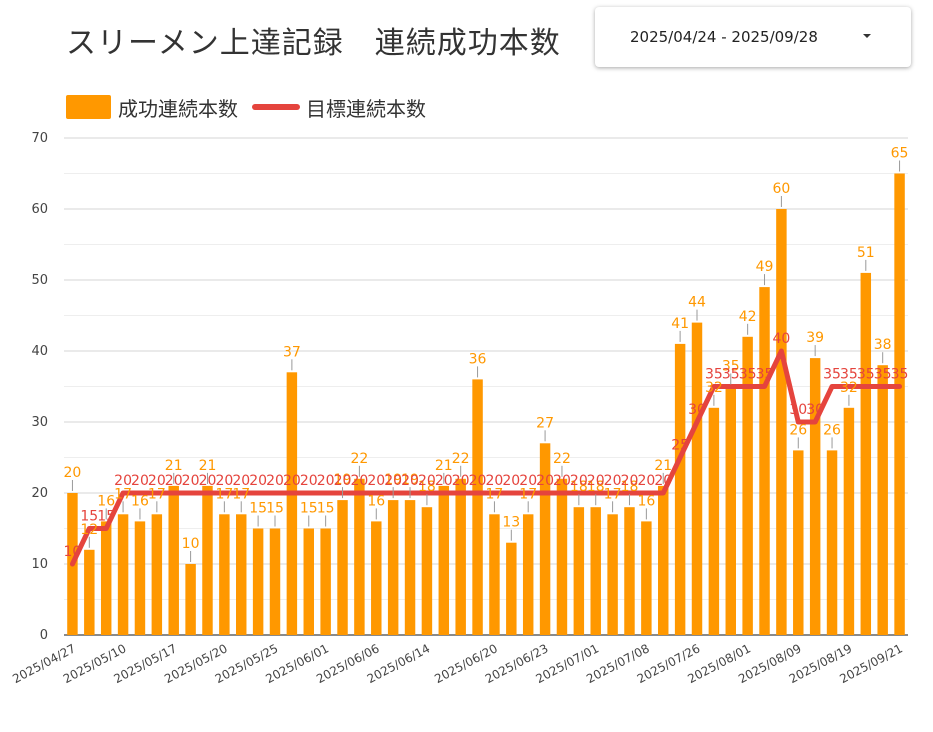 This screenshot has height=732, width=933. Describe the element at coordinates (680, 446) in the screenshot. I see `line-data-label: 25` at that location.